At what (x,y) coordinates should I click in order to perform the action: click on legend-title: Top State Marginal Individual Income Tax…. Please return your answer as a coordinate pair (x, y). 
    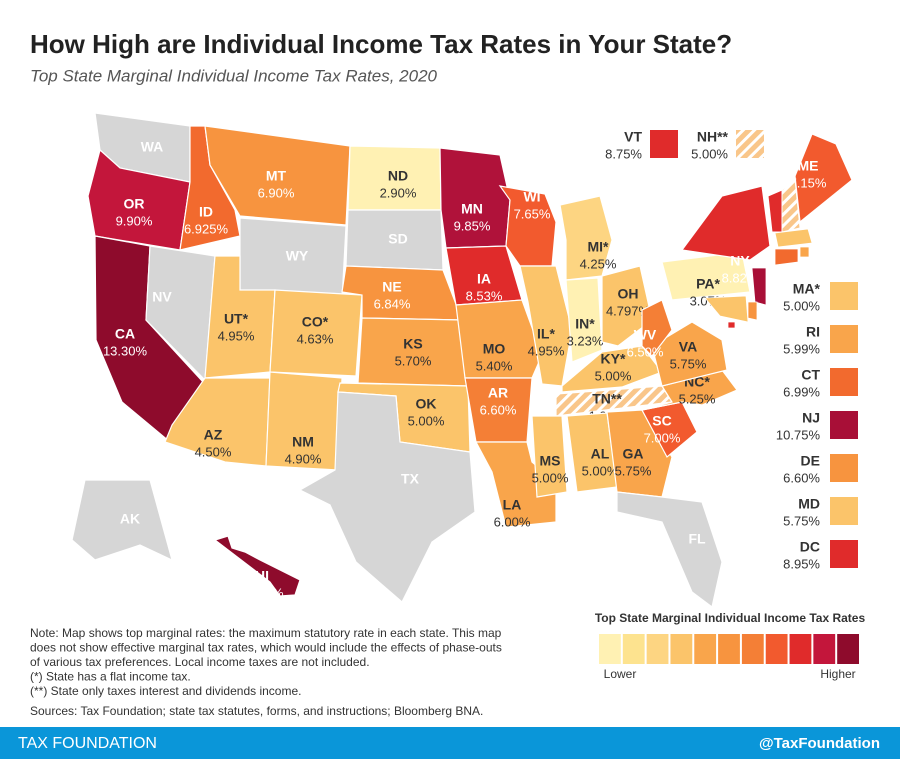
    Looking at the image, I should click on (730, 618).